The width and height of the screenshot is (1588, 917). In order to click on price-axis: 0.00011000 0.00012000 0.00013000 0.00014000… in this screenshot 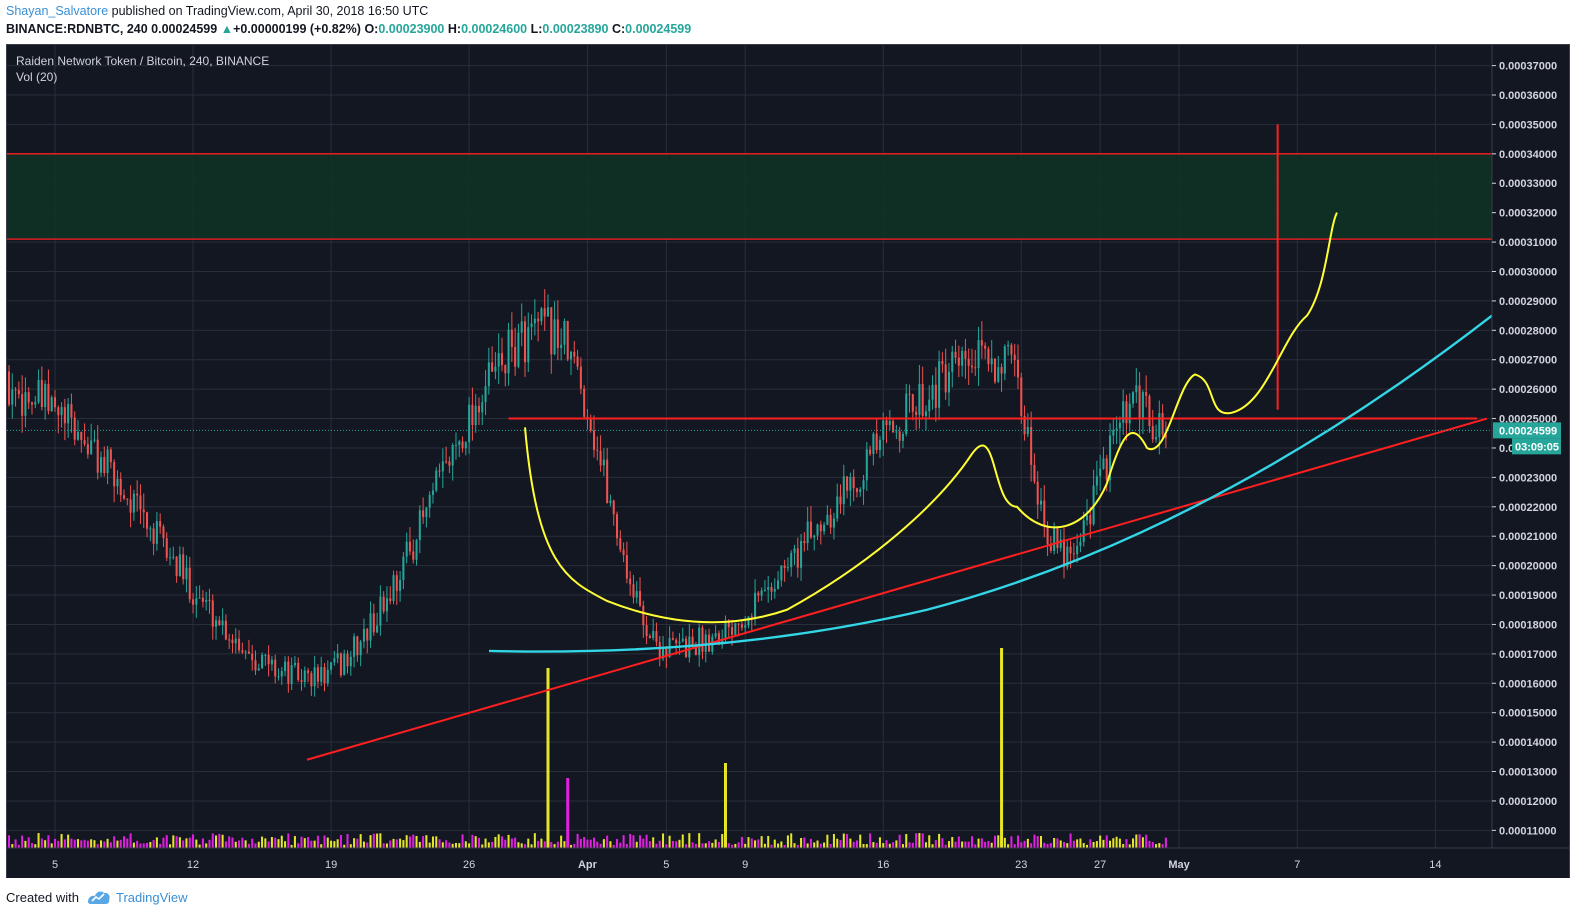, I will do `click(1530, 461)`.